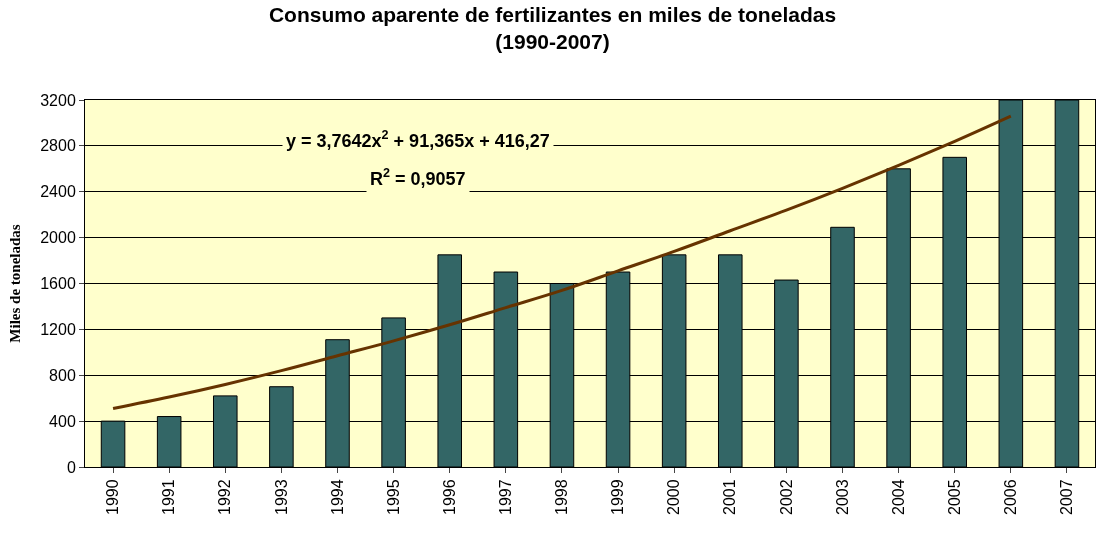 The width and height of the screenshot is (1105, 542). Describe the element at coordinates (71, 467) in the screenshot. I see `y-tick-label: 0` at that location.